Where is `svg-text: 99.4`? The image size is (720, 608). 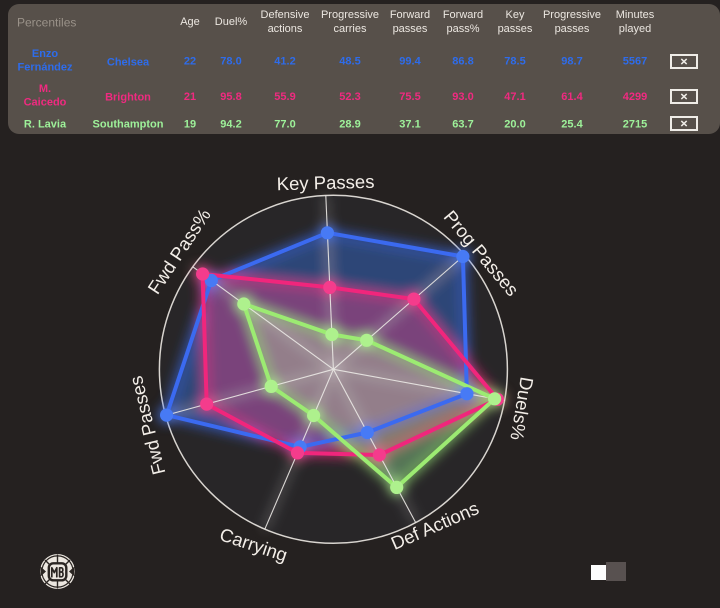 svg-text: 99.4 is located at coordinates (410, 62).